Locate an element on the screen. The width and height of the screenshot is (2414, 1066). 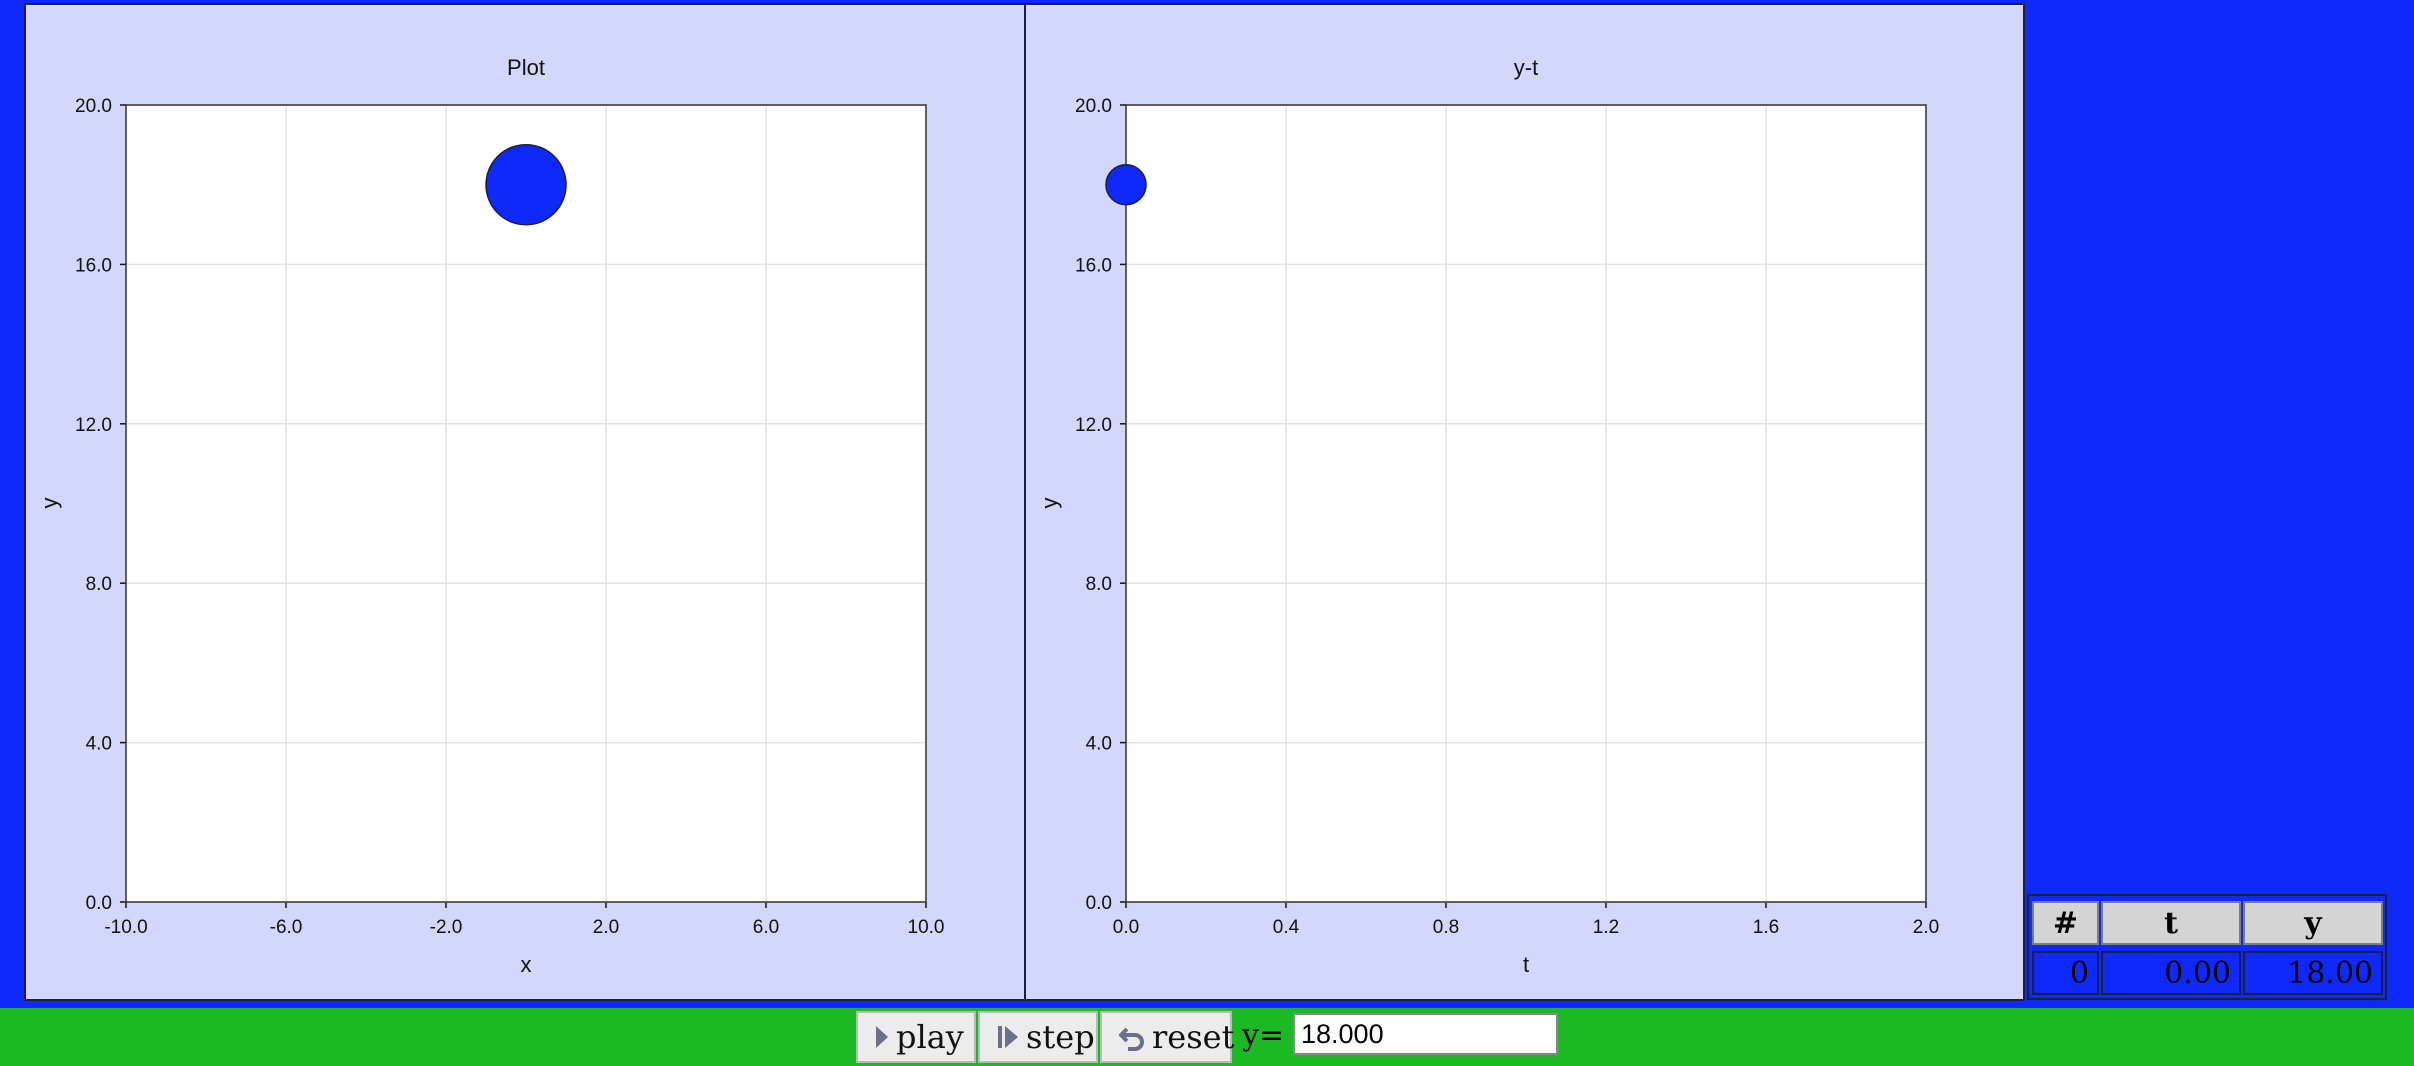
x-axis-label: x is located at coordinates (526, 964).